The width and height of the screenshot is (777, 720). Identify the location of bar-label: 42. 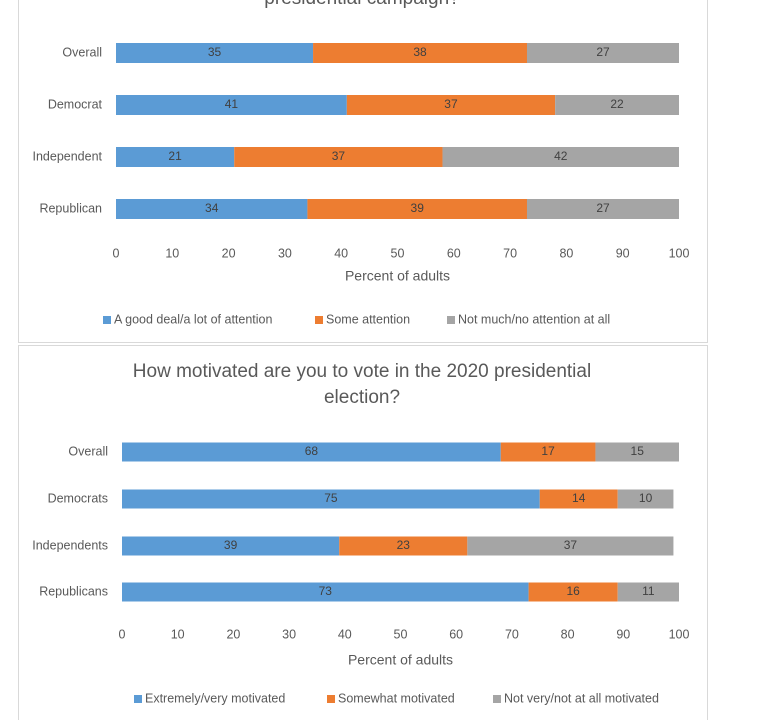
(561, 156).